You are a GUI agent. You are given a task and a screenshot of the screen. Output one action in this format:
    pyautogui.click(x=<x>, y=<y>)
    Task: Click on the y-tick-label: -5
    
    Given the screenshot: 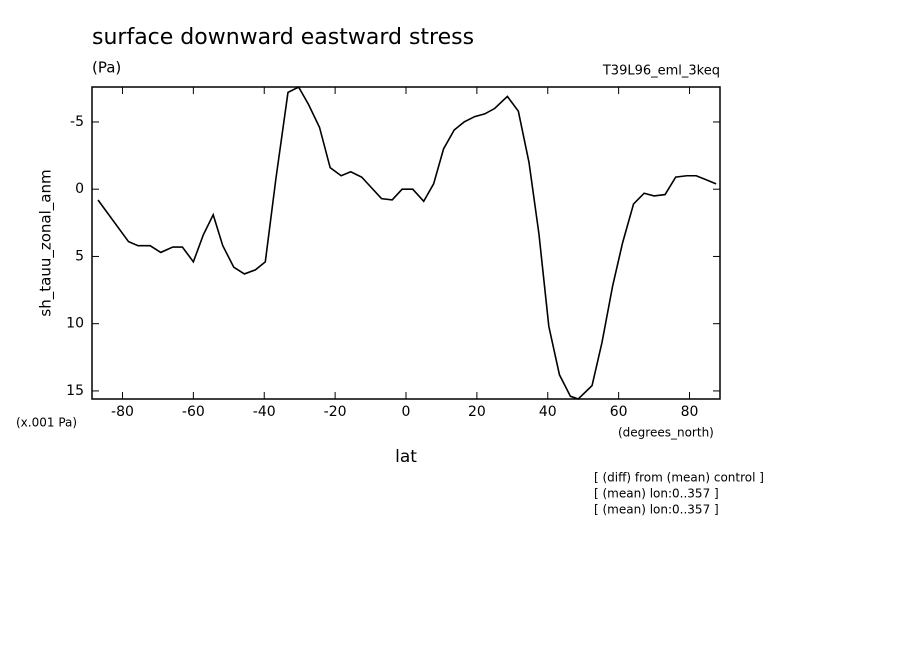 What is the action you would take?
    pyautogui.click(x=77, y=122)
    